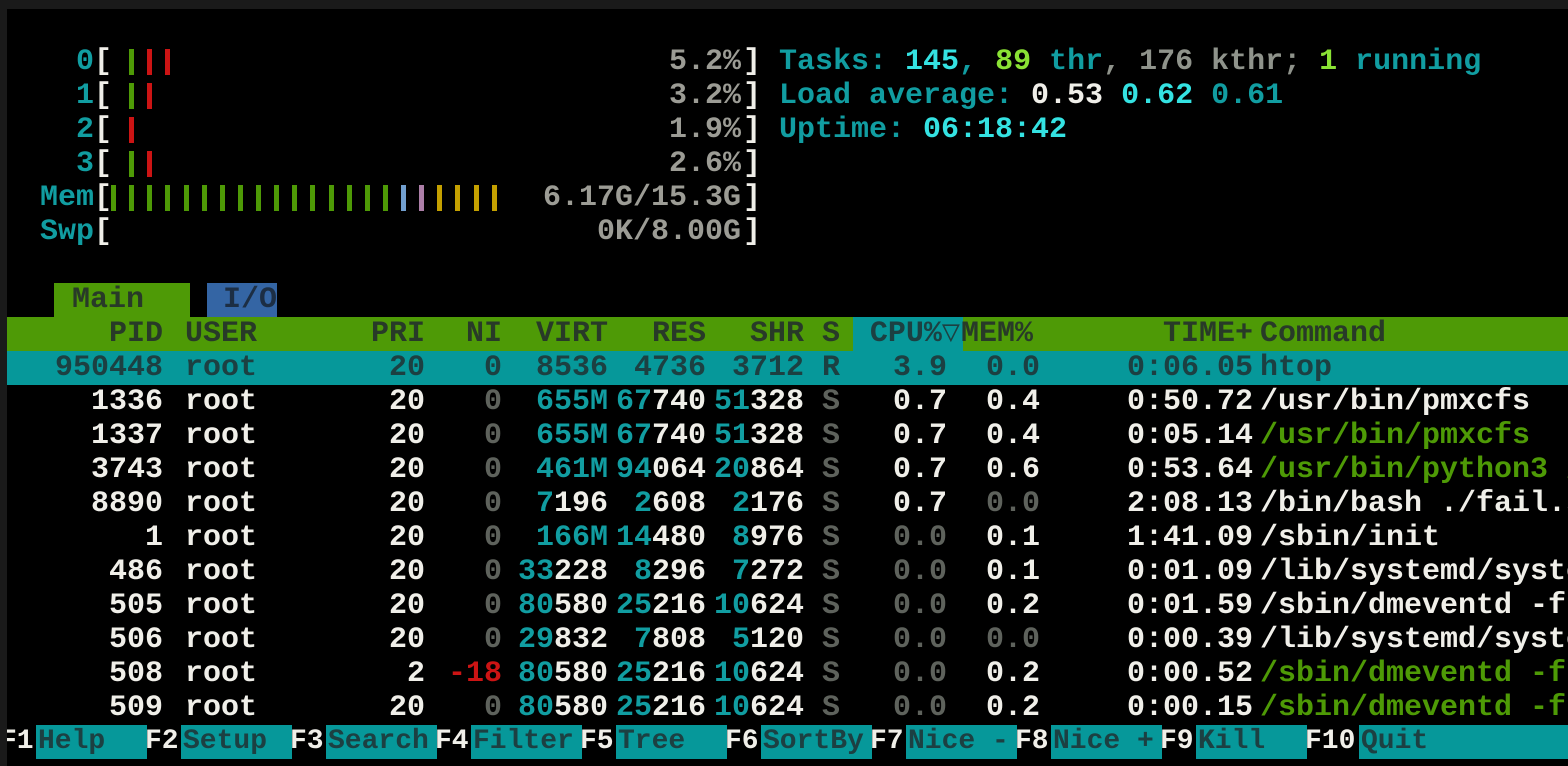 The image size is (1568, 766). I want to click on cell-res: 2608, so click(670, 504).